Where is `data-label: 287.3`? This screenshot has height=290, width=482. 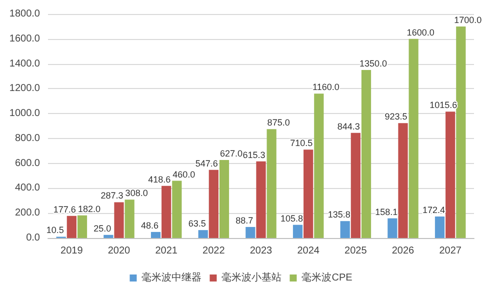
data-label: 287.3 is located at coordinates (112, 195).